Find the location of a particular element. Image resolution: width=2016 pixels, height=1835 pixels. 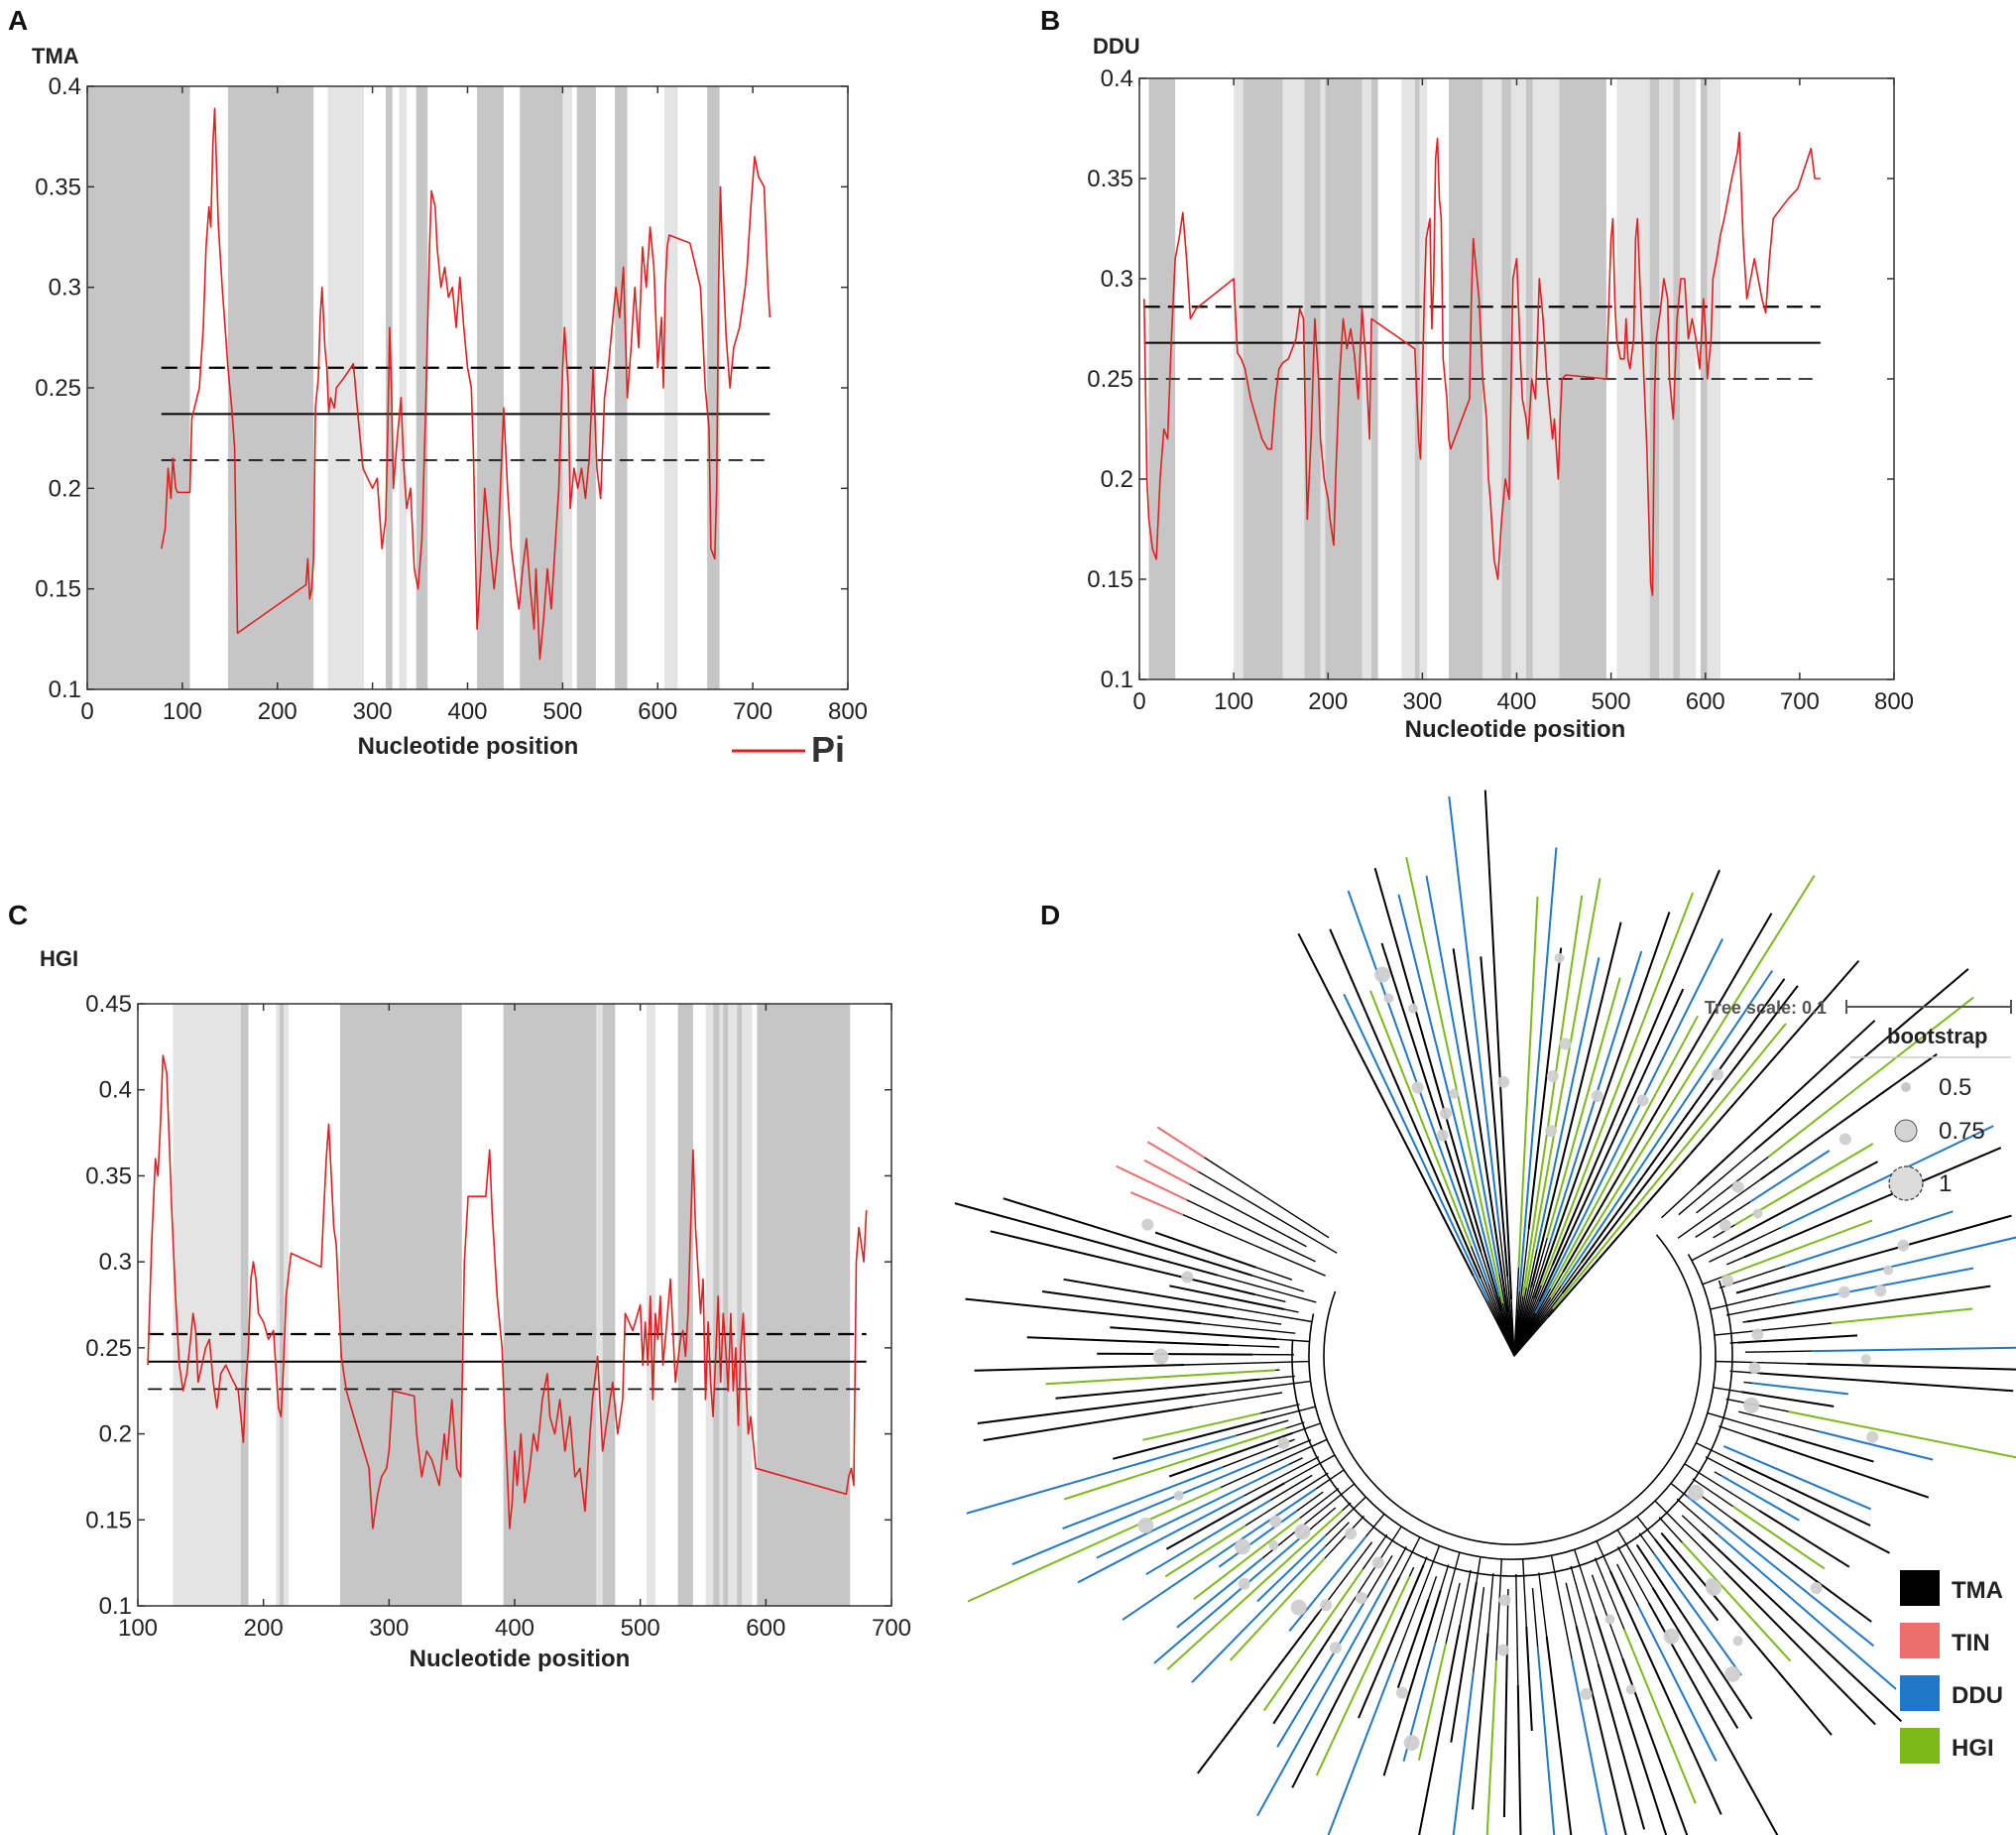

panel-d-letter: D is located at coordinates (1050, 915).